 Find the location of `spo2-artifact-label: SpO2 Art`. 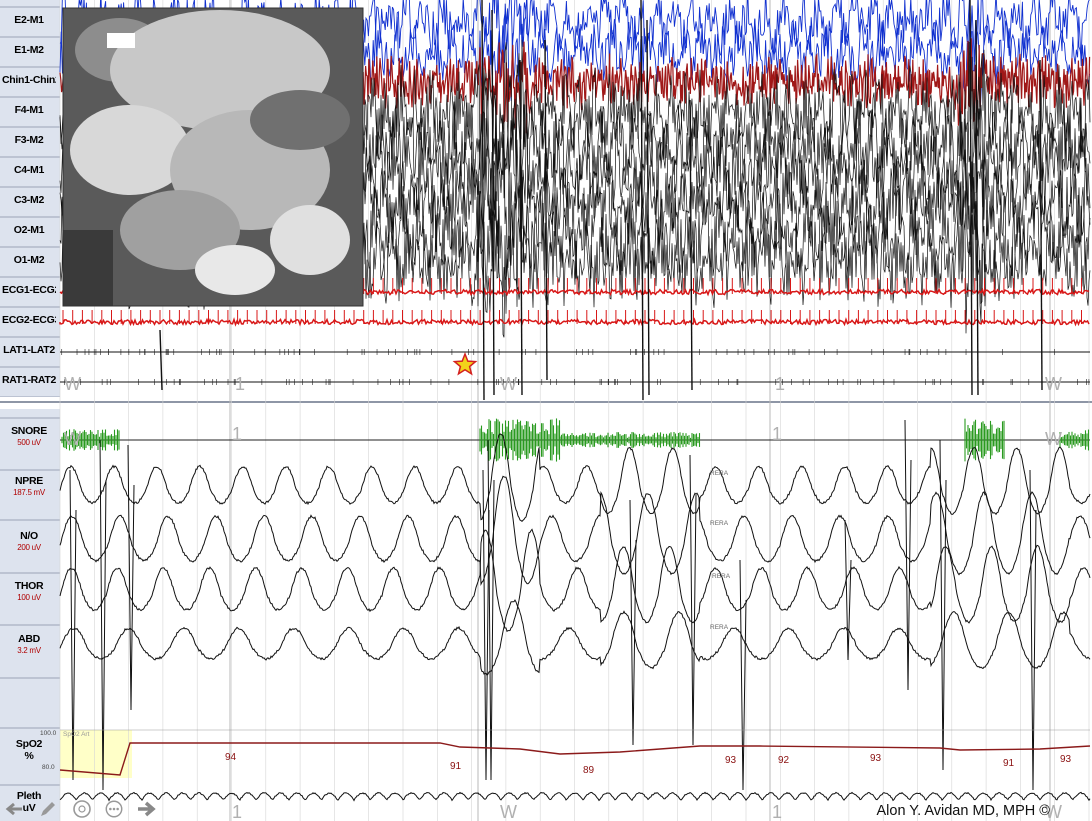

spo2-artifact-label: SpO2 Art is located at coordinates (76, 734).